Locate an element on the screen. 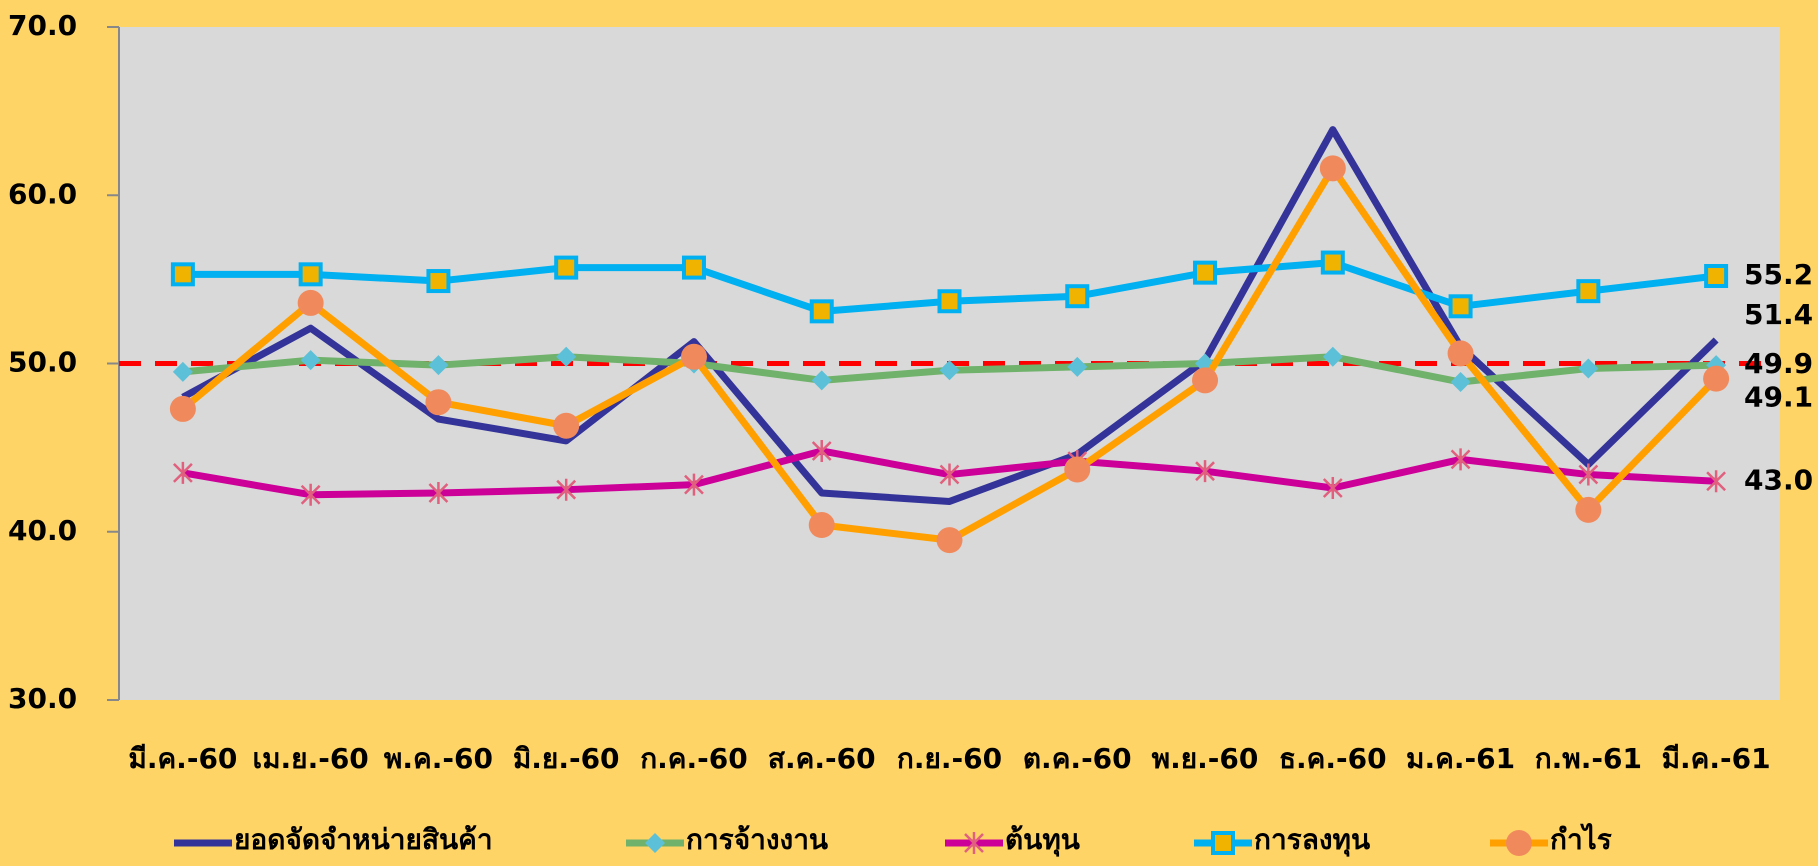 The image size is (1818, 866). x-tick-label: ก.ย.-60 is located at coordinates (949, 758).